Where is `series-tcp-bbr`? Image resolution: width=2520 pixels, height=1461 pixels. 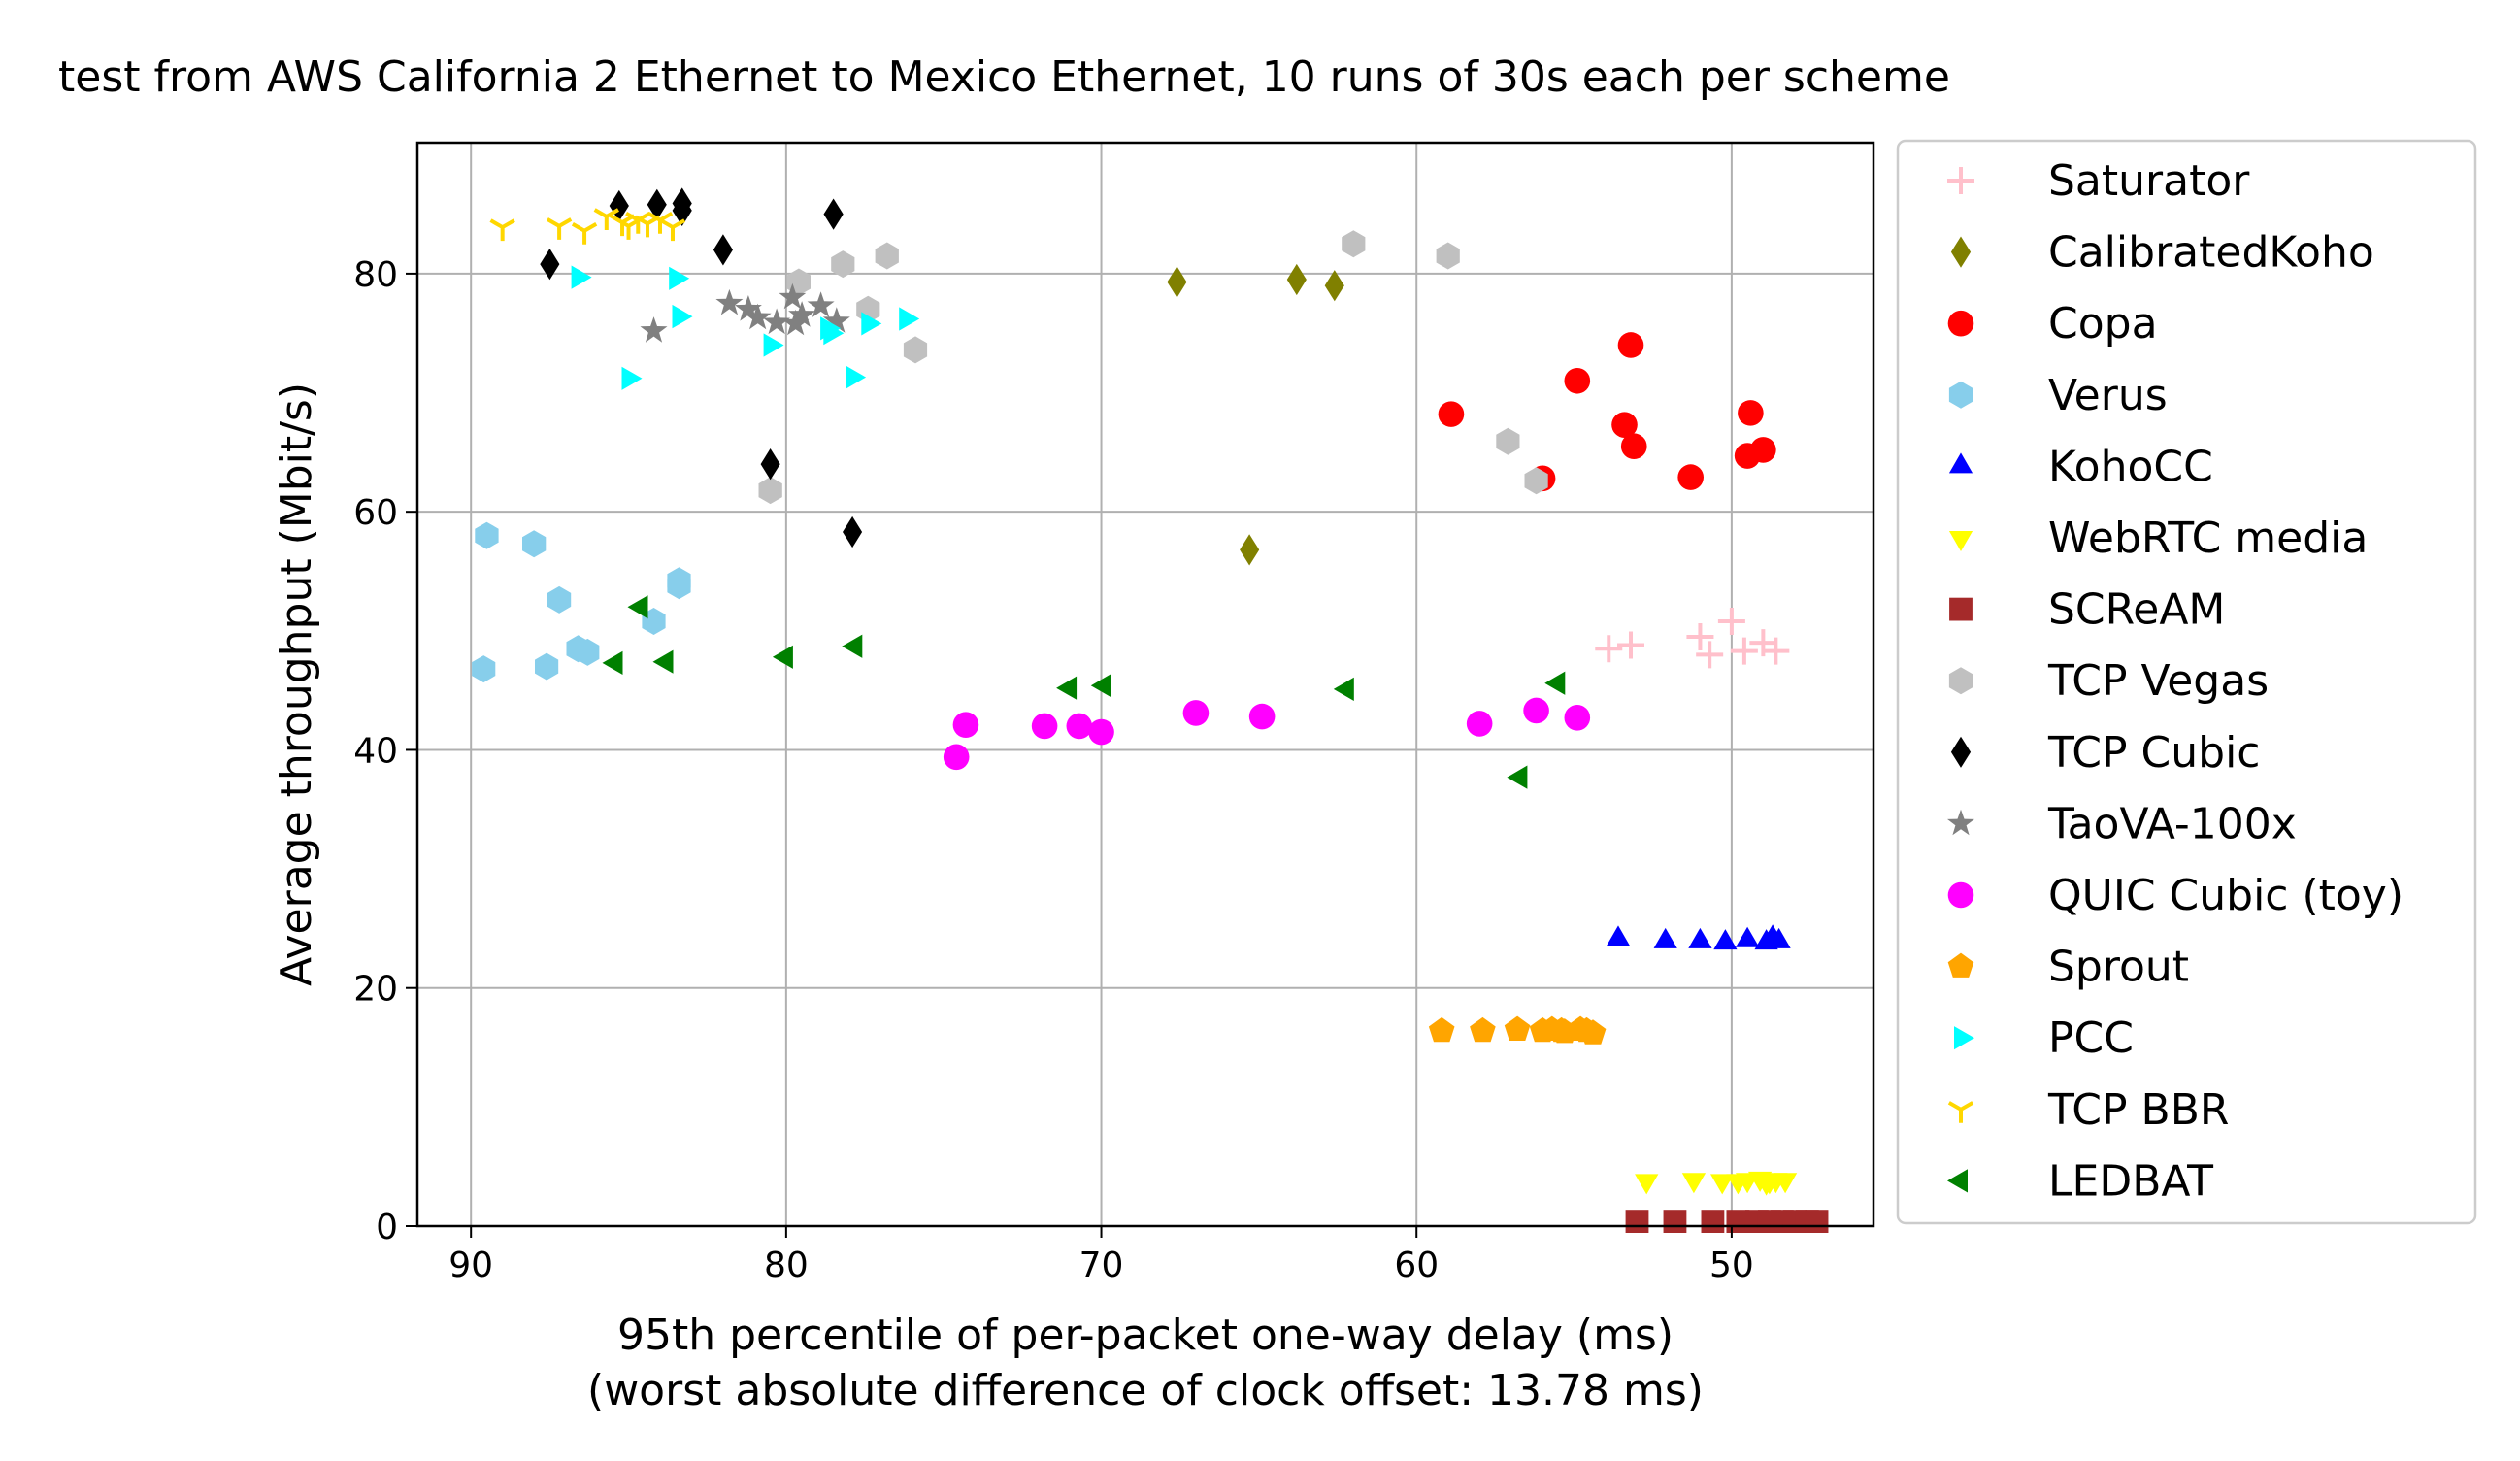 series-tcp-bbr is located at coordinates (587, 227).